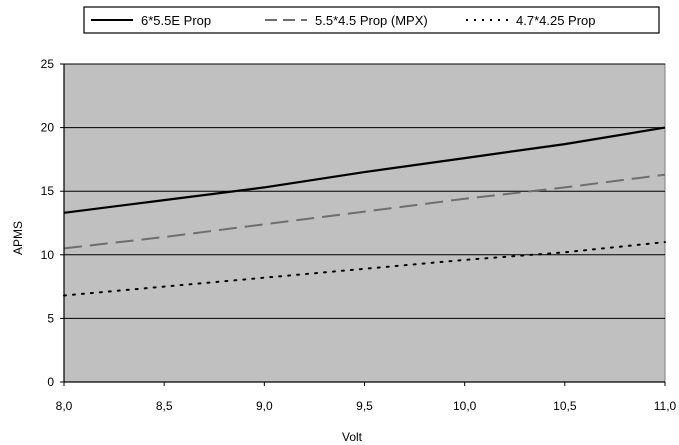 The width and height of the screenshot is (679, 445). I want to click on x-tick-label: 10,0, so click(465, 406).